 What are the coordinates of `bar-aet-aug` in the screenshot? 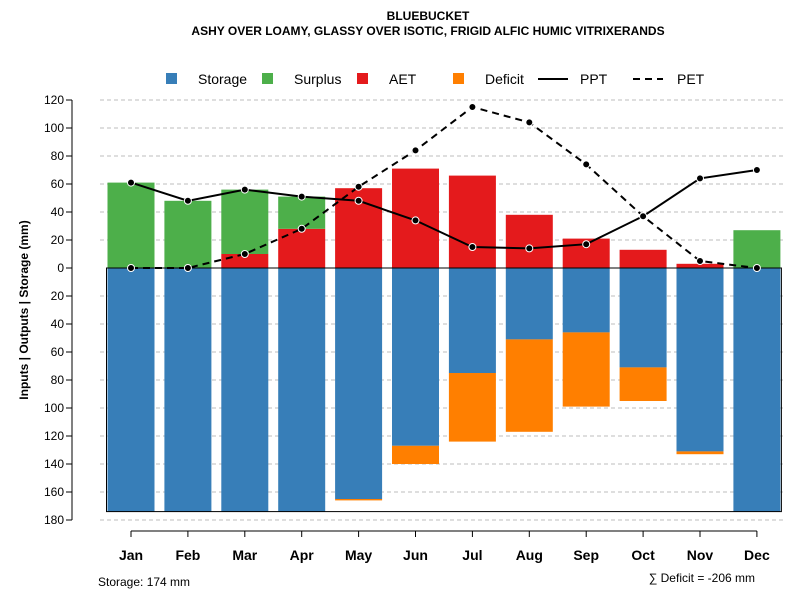 It's located at (529, 241).